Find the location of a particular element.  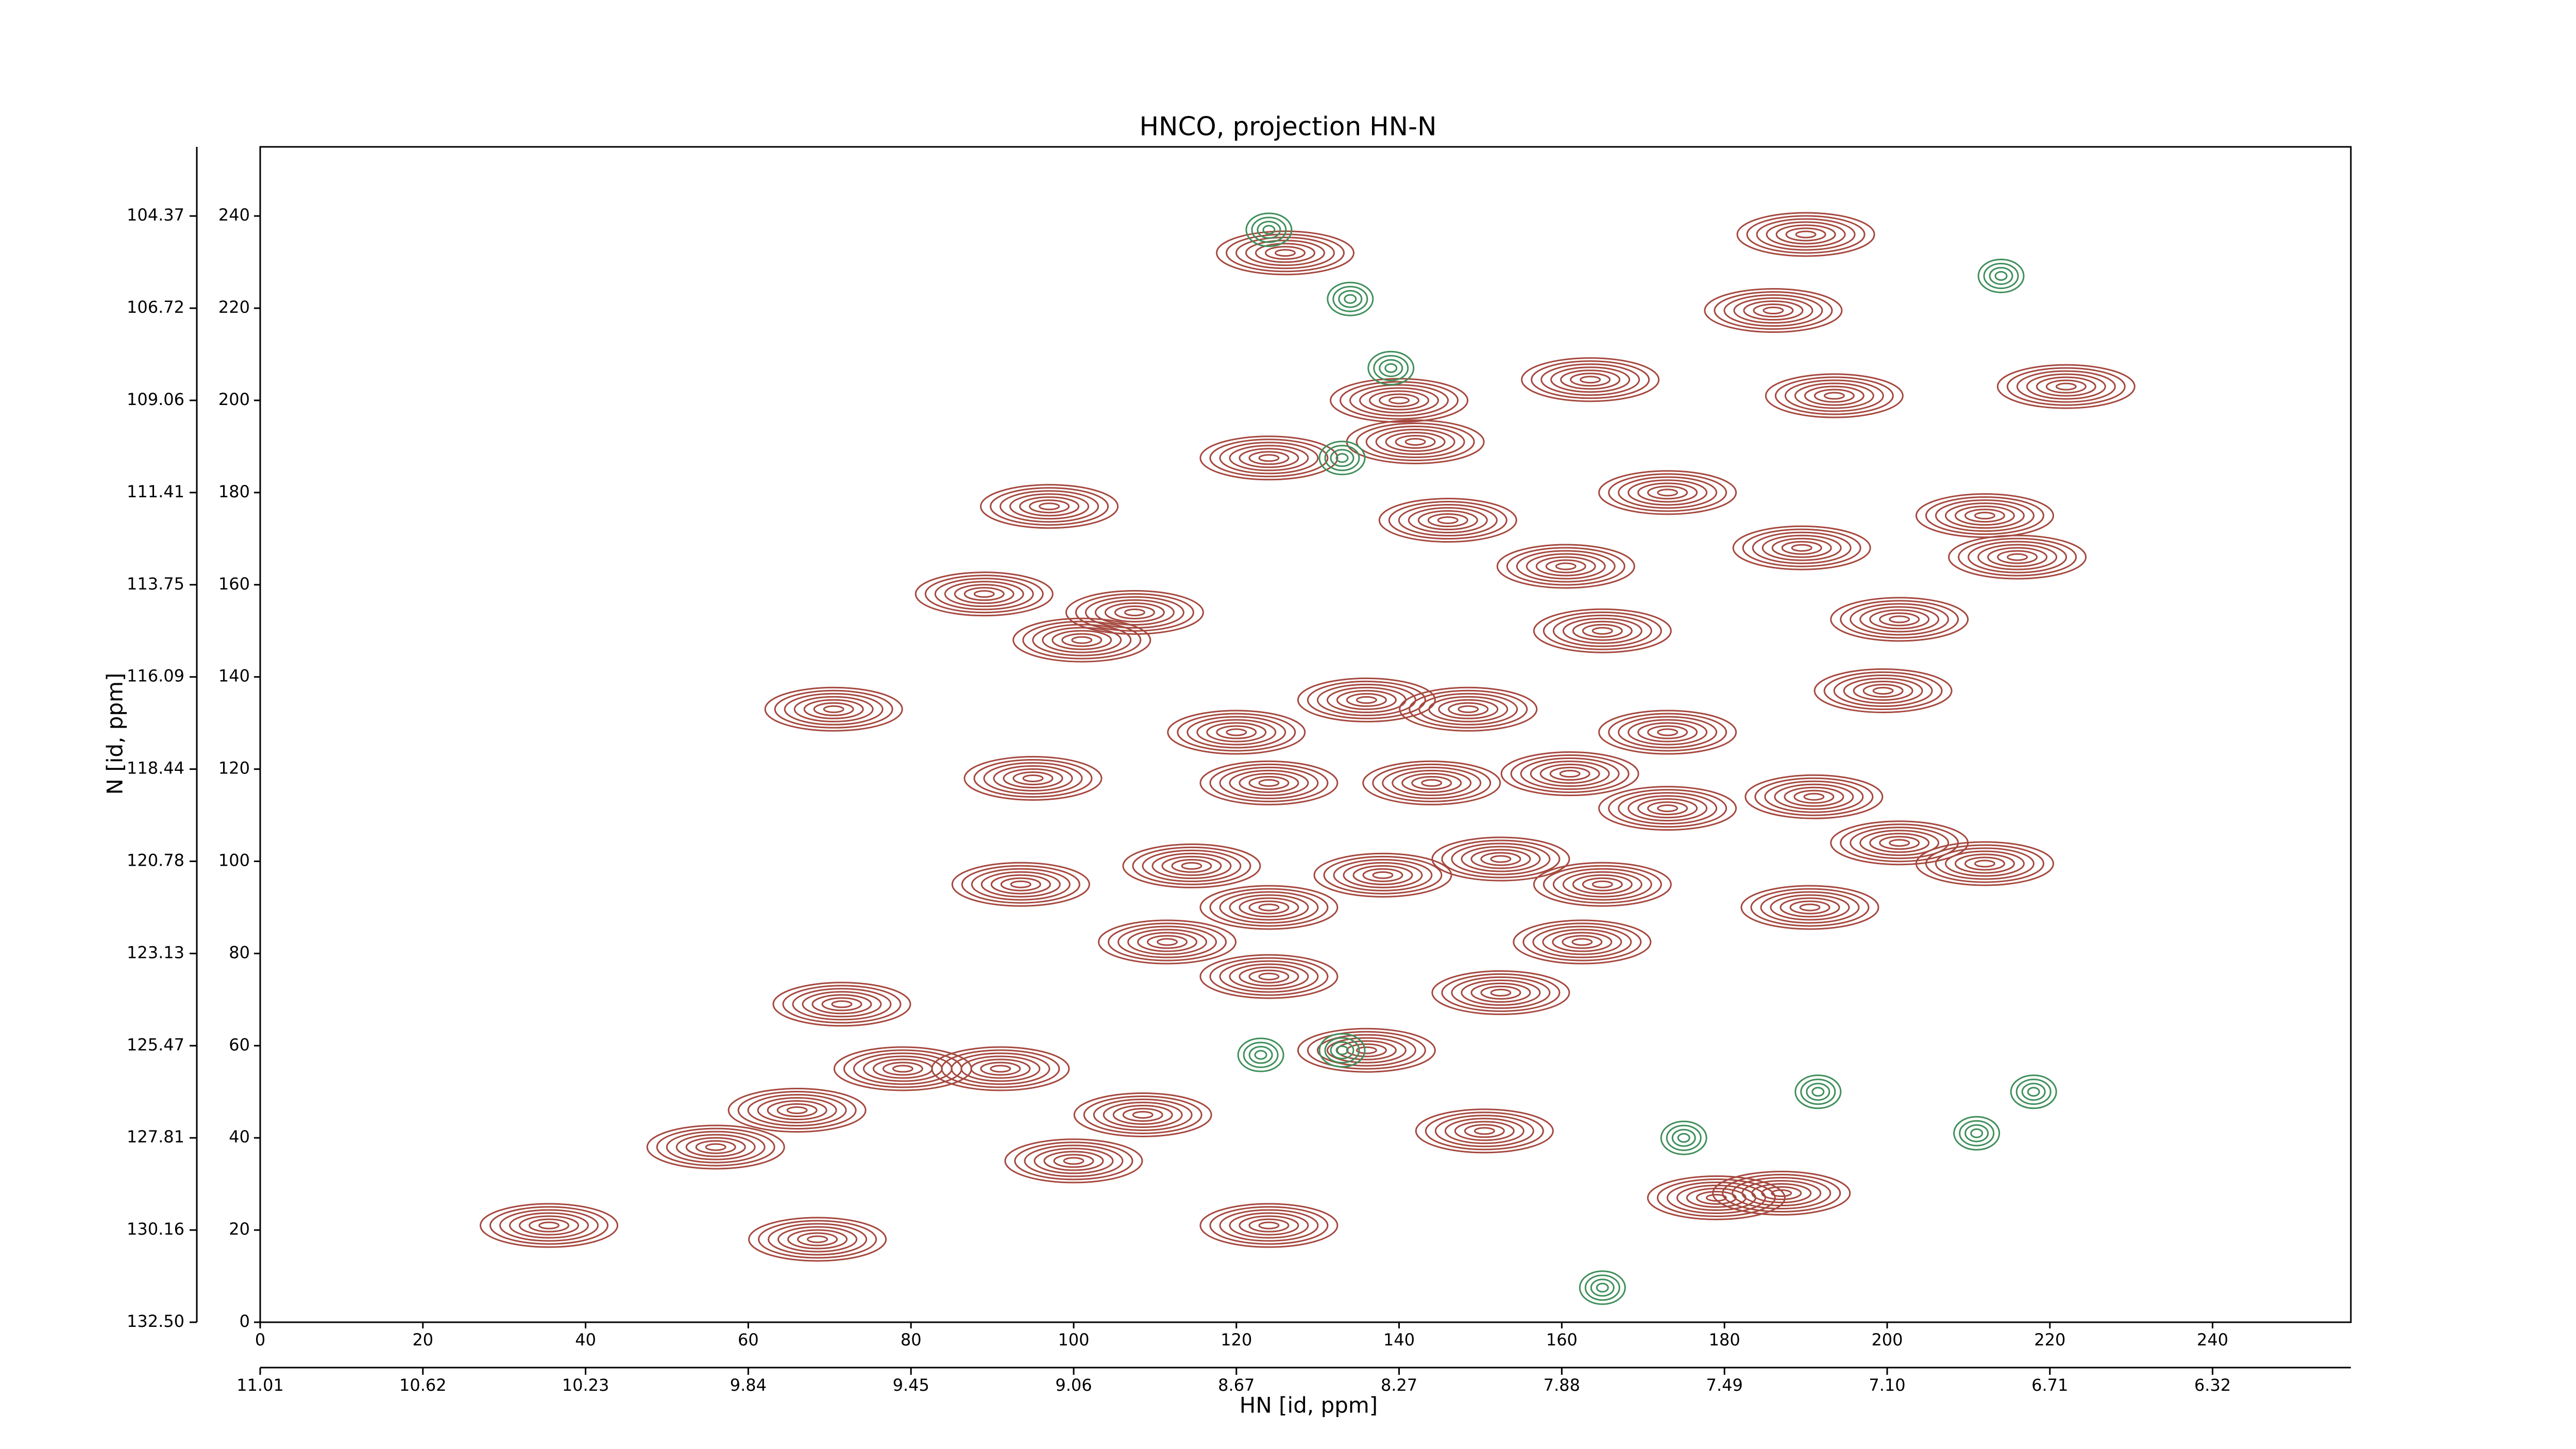

y-tick-label: 20 is located at coordinates (239, 1229).